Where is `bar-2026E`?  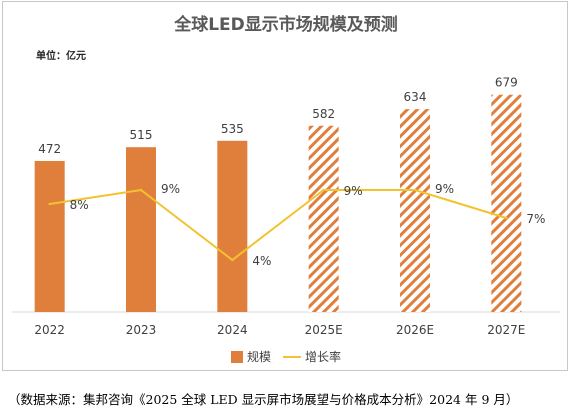
bar-2026E is located at coordinates (415, 211).